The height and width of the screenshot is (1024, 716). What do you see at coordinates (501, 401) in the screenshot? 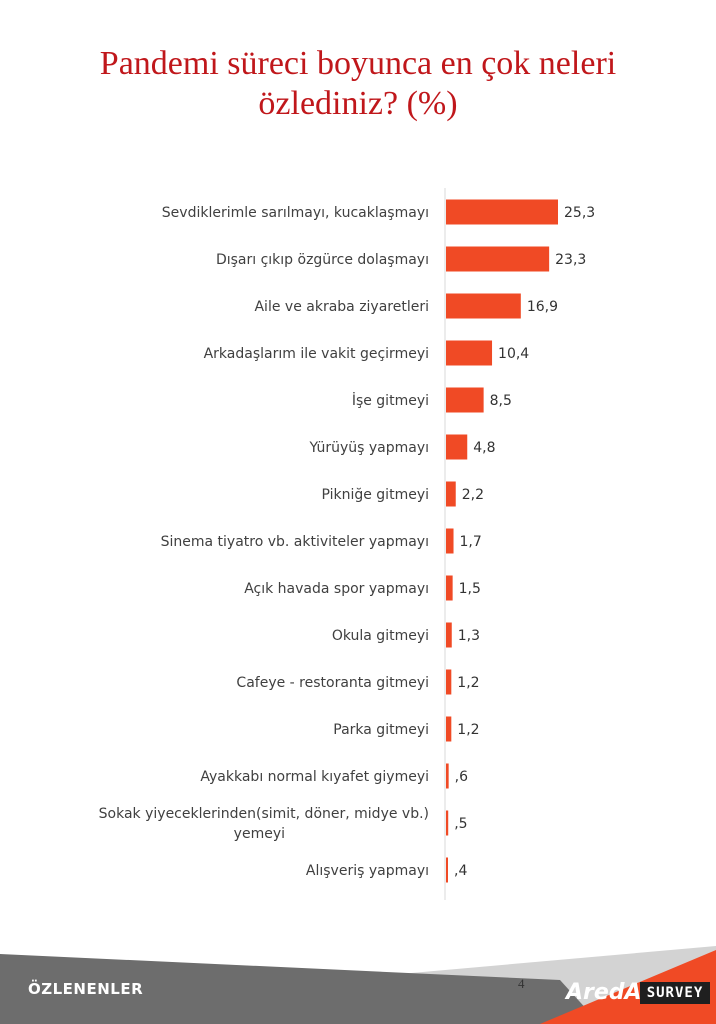
I see `value-label-4: 8,5` at bounding box center [501, 401].